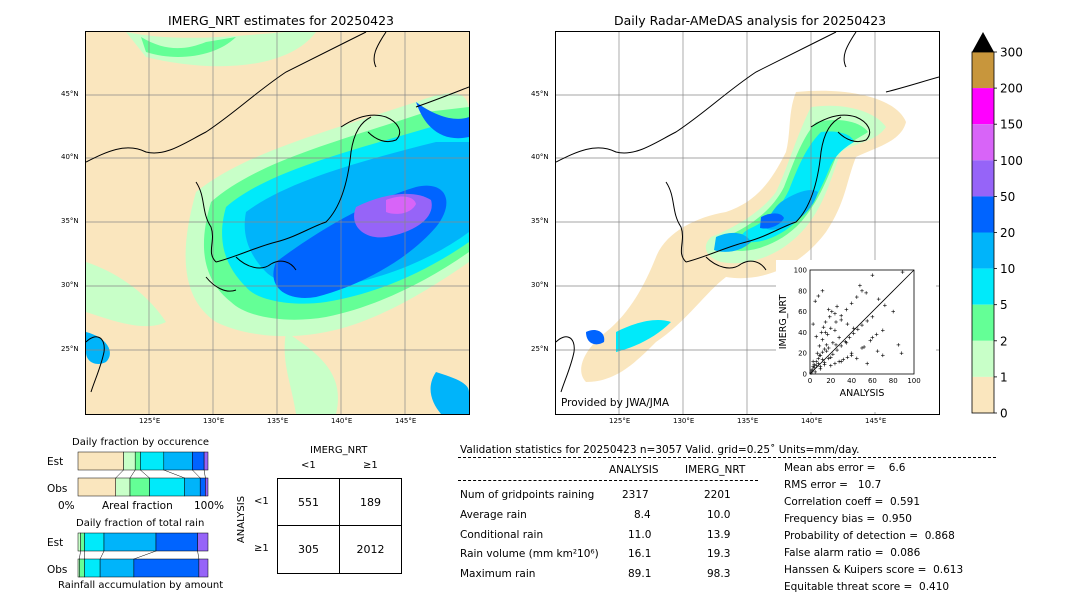 This screenshot has height=612, width=1080. What do you see at coordinates (1007, 197) in the screenshot?
I see `colorbar-label: 50` at bounding box center [1007, 197].